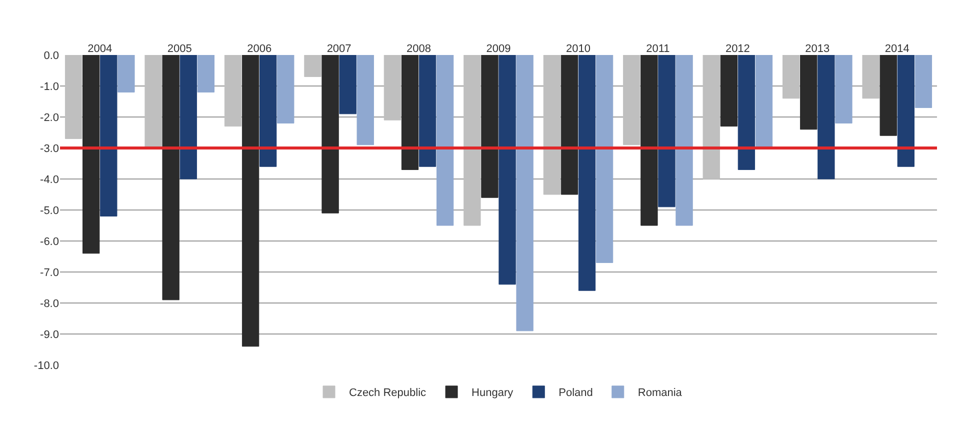  Describe the element at coordinates (259, 48) in the screenshot. I see `x-tick-label: 2006` at that location.